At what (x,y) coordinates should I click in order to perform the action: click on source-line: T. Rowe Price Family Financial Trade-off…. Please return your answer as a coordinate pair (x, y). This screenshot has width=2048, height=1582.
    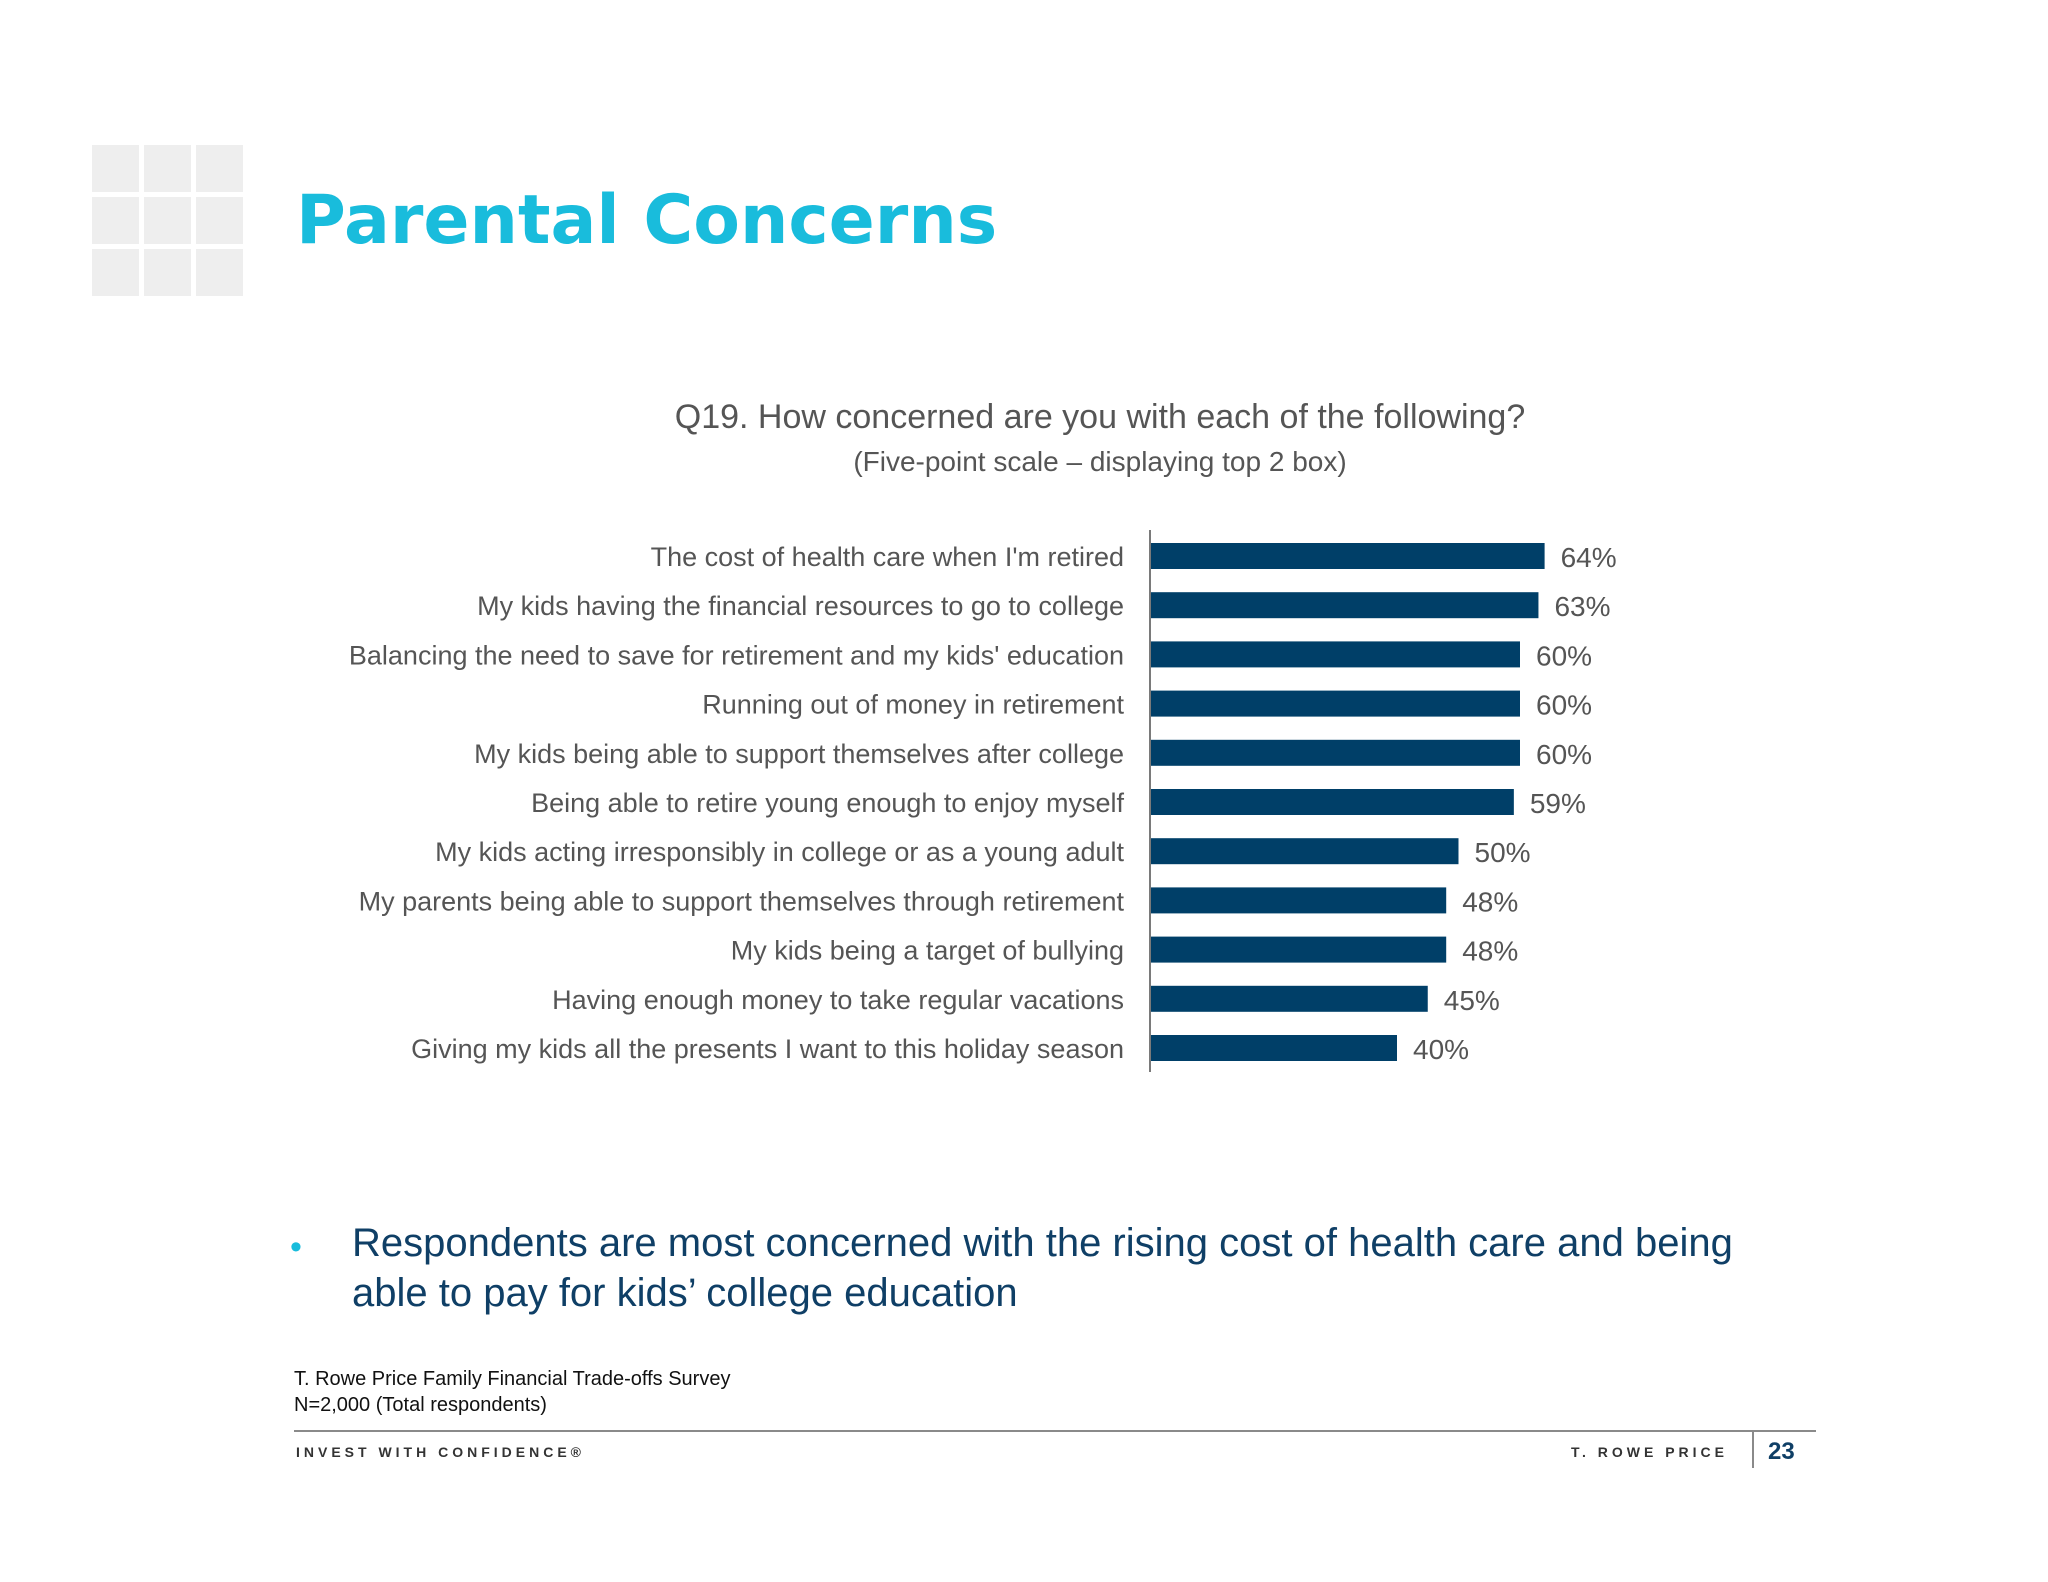
    Looking at the image, I should click on (512, 1379).